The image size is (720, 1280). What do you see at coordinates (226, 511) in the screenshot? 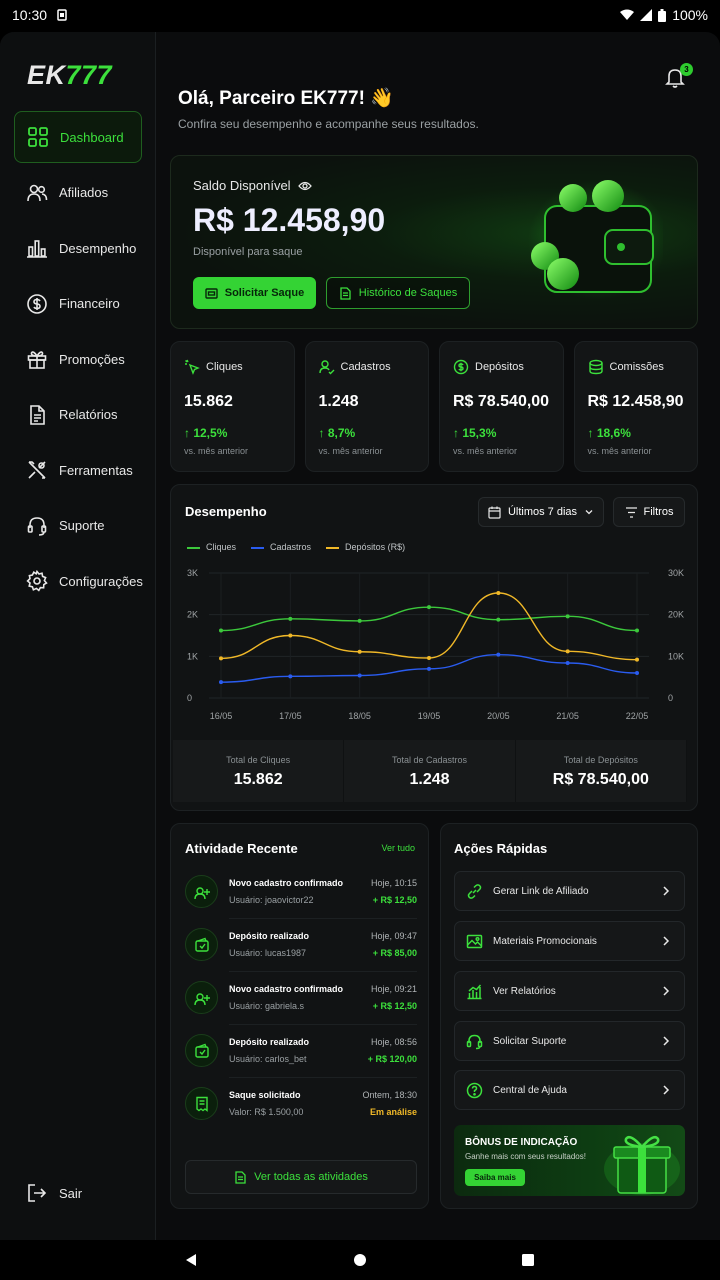
I see `performance-title: Desempenho` at bounding box center [226, 511].